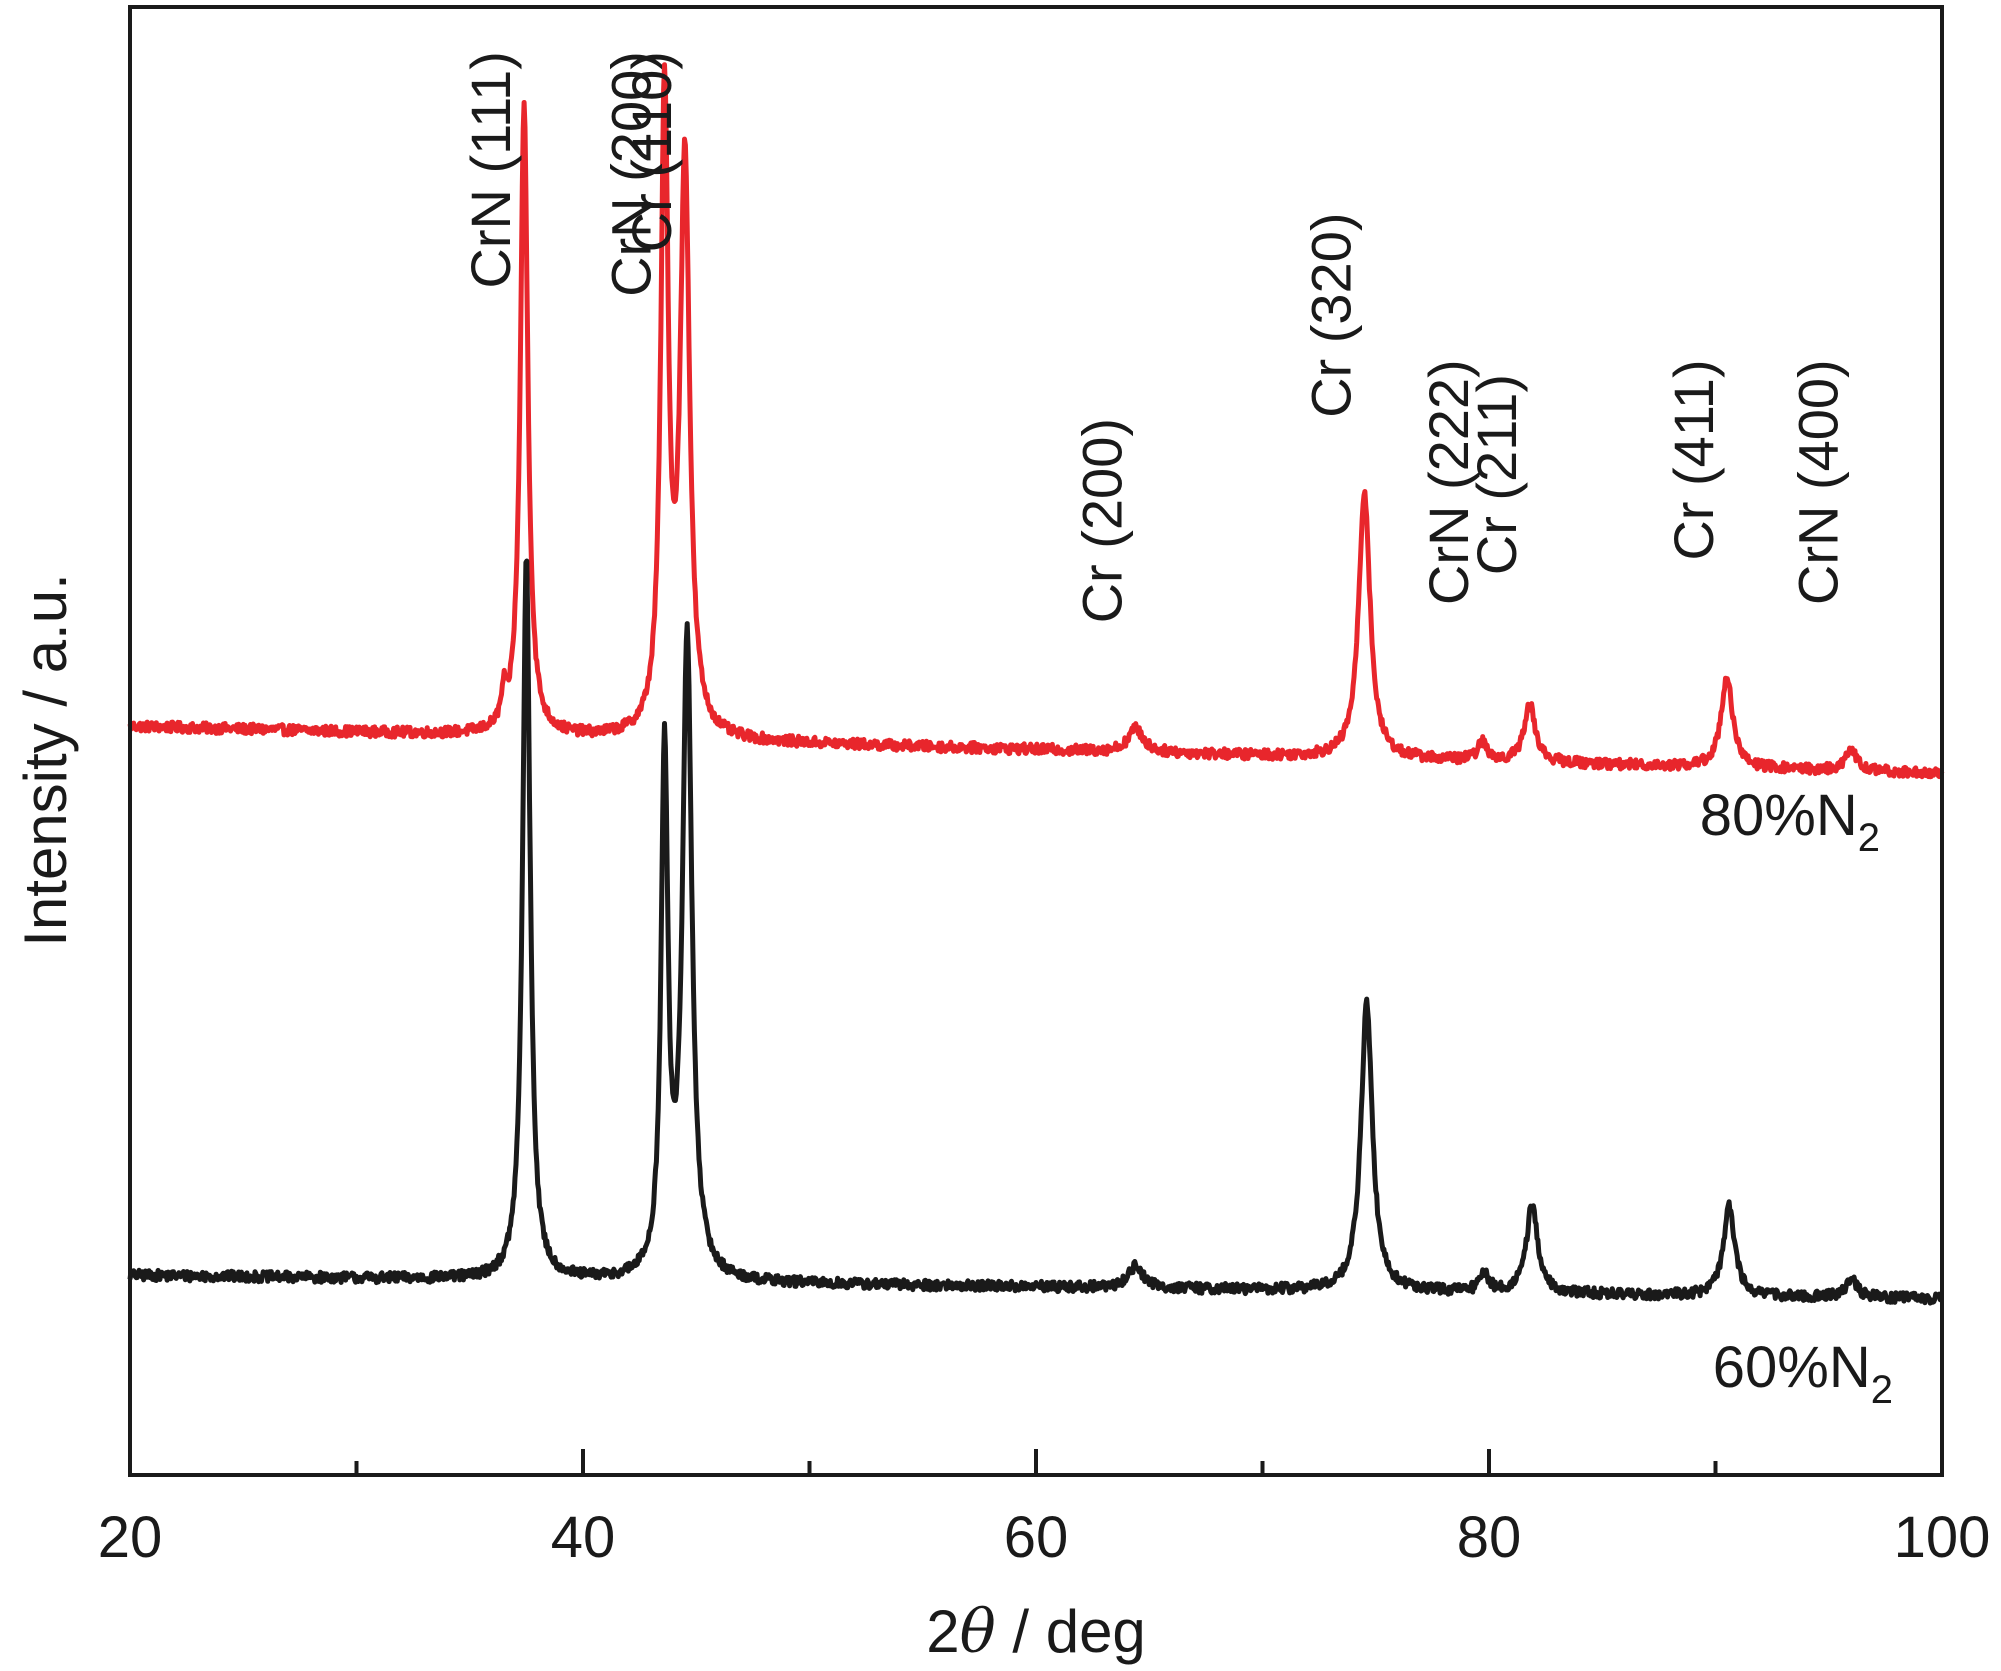  I want to click on series-label-60n2-main: 60%N, so click(1792, 1367).